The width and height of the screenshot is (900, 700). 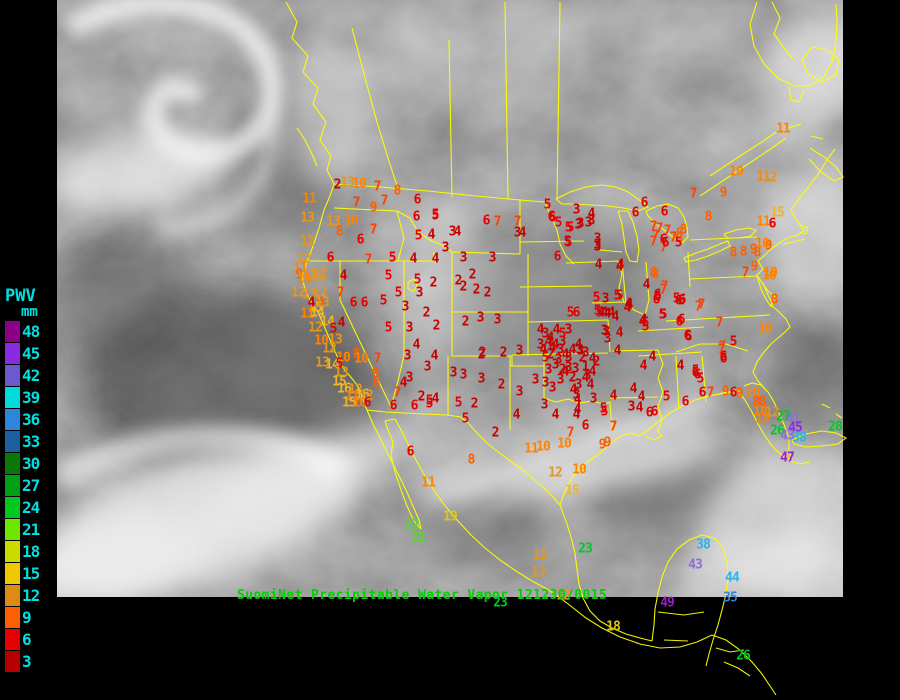 What do you see at coordinates (826, 164) in the screenshot?
I see `nova-scotia` at bounding box center [826, 164].